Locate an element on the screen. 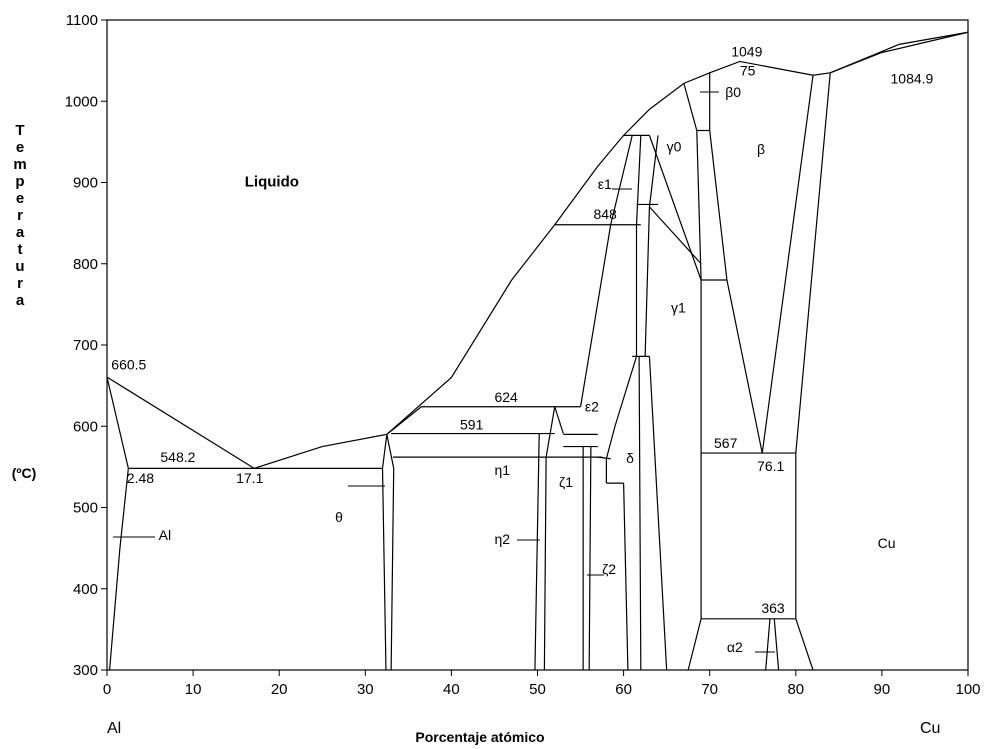 The height and width of the screenshot is (749, 991). annotation: 1049 is located at coordinates (746, 52).